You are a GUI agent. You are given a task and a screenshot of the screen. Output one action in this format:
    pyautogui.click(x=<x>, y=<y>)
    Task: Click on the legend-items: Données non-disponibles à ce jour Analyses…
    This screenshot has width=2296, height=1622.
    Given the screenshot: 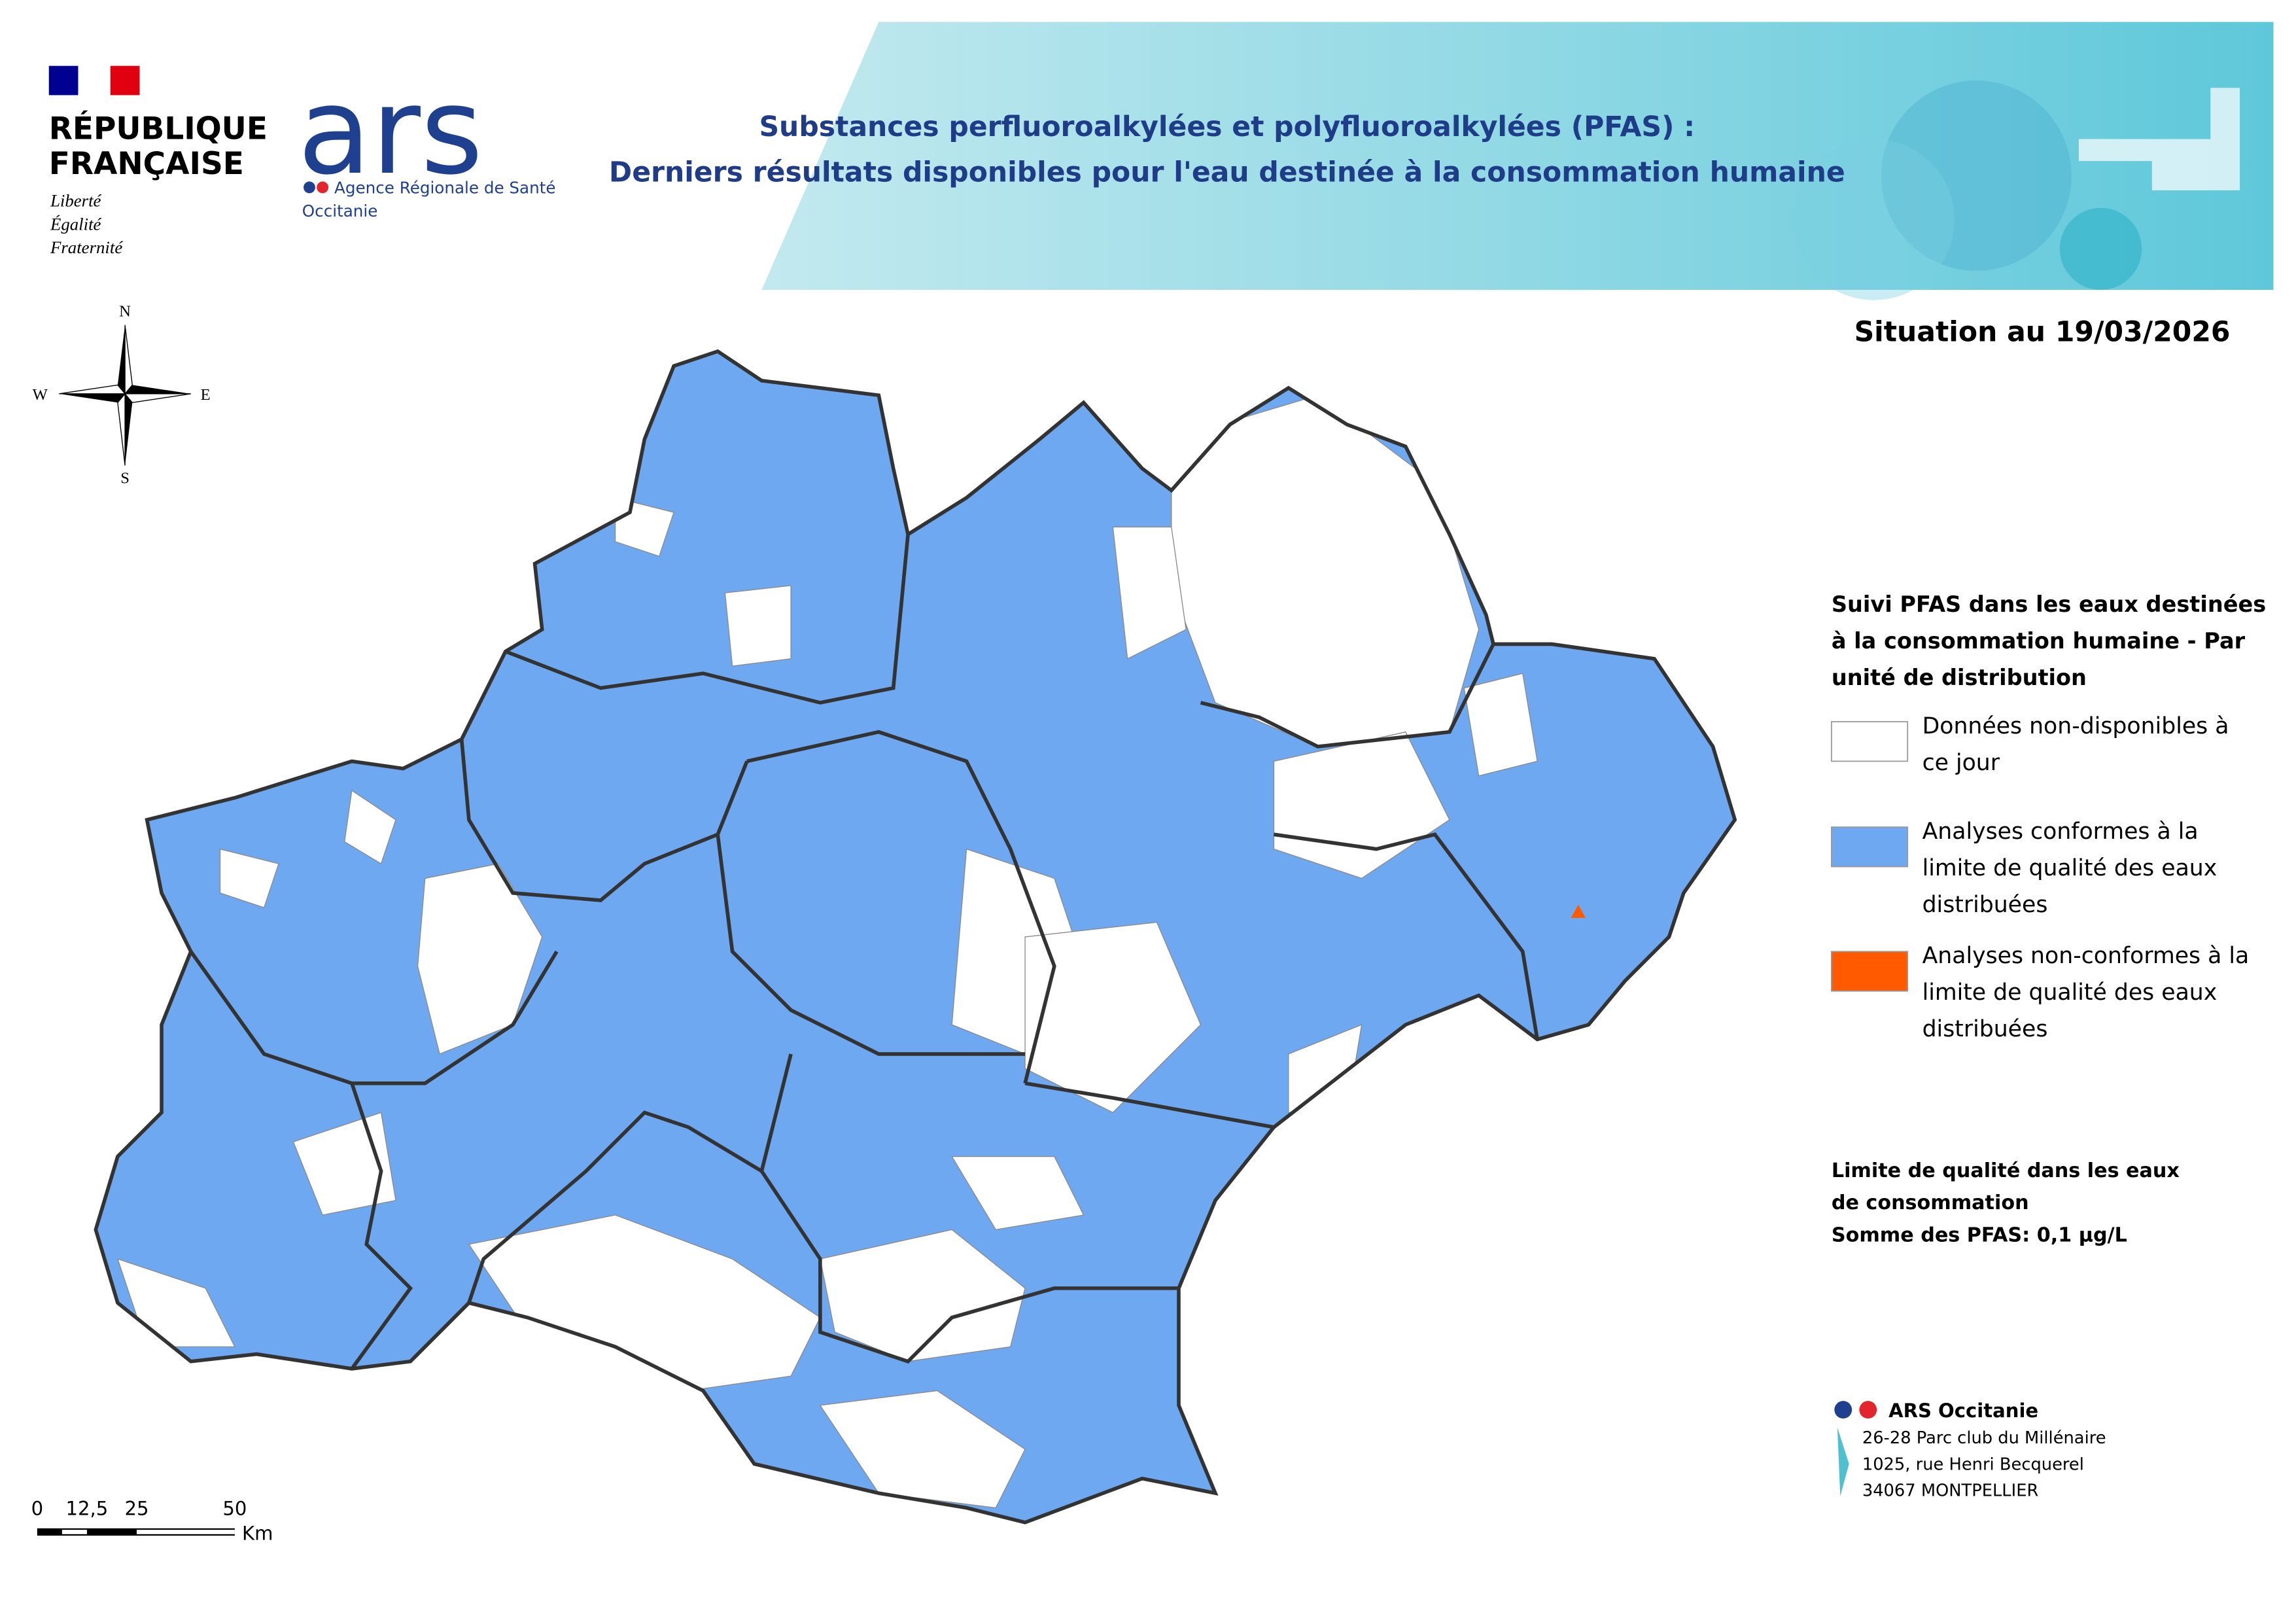 What is the action you would take?
    pyautogui.click(x=2040, y=878)
    